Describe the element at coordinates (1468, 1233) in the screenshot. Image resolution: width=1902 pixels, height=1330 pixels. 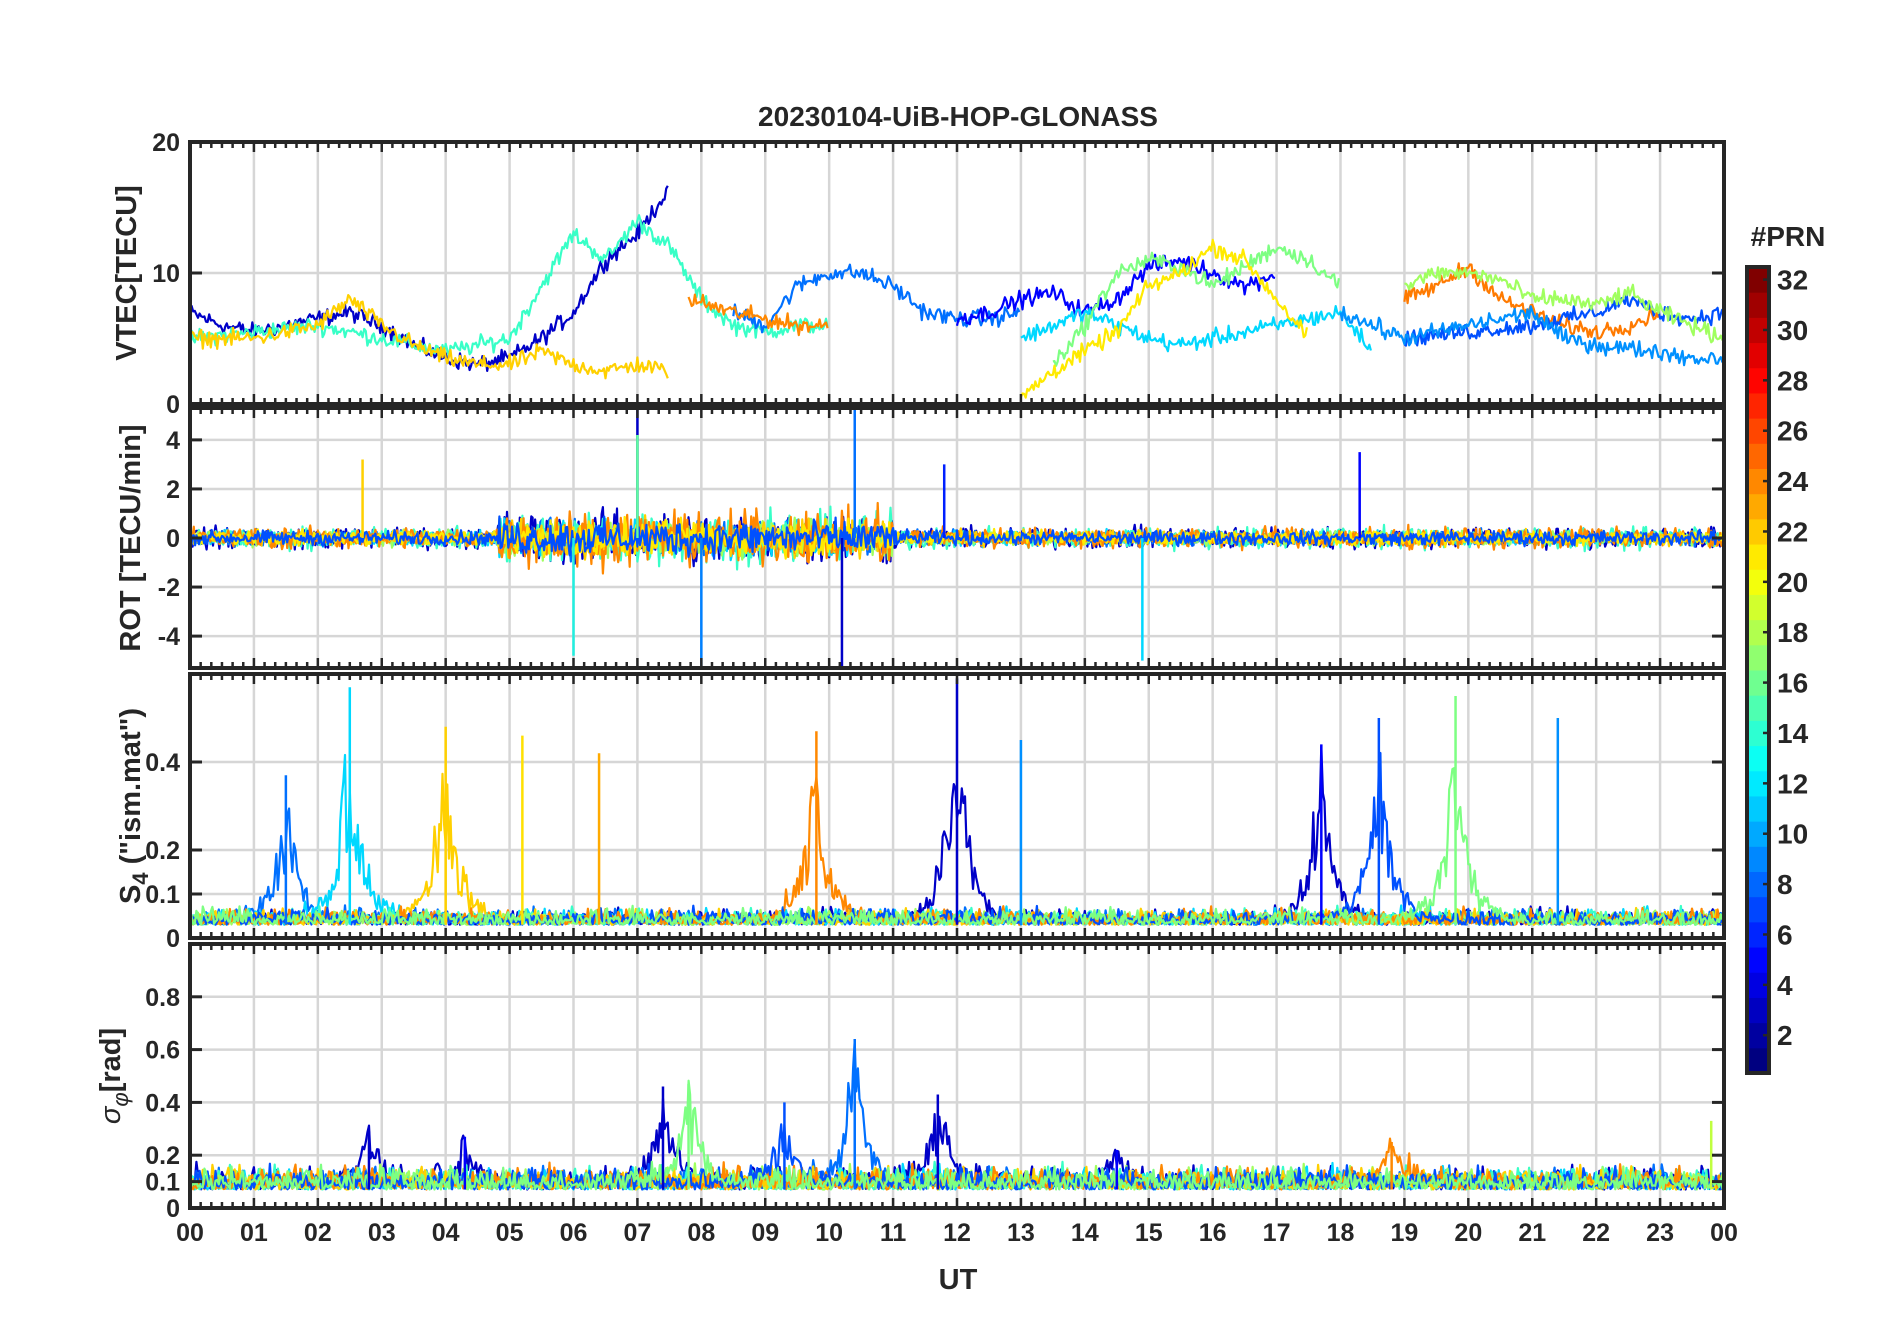
I see `x-tick-label: 20` at that location.